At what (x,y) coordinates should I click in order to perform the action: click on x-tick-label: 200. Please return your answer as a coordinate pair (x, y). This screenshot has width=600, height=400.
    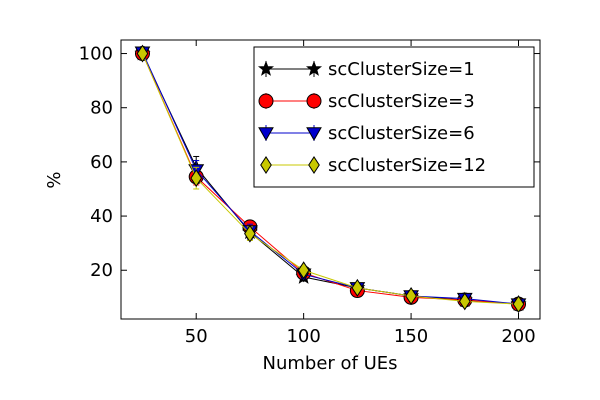
    Looking at the image, I should click on (518, 336).